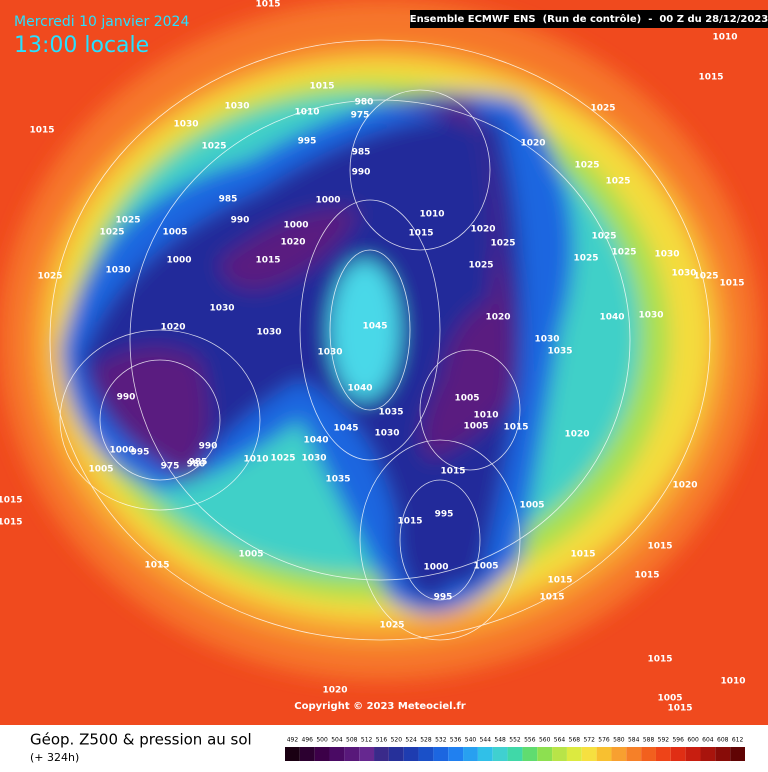 Image resolution: width=768 pixels, height=772 pixels. I want to click on scale-label: 604, so click(708, 740).